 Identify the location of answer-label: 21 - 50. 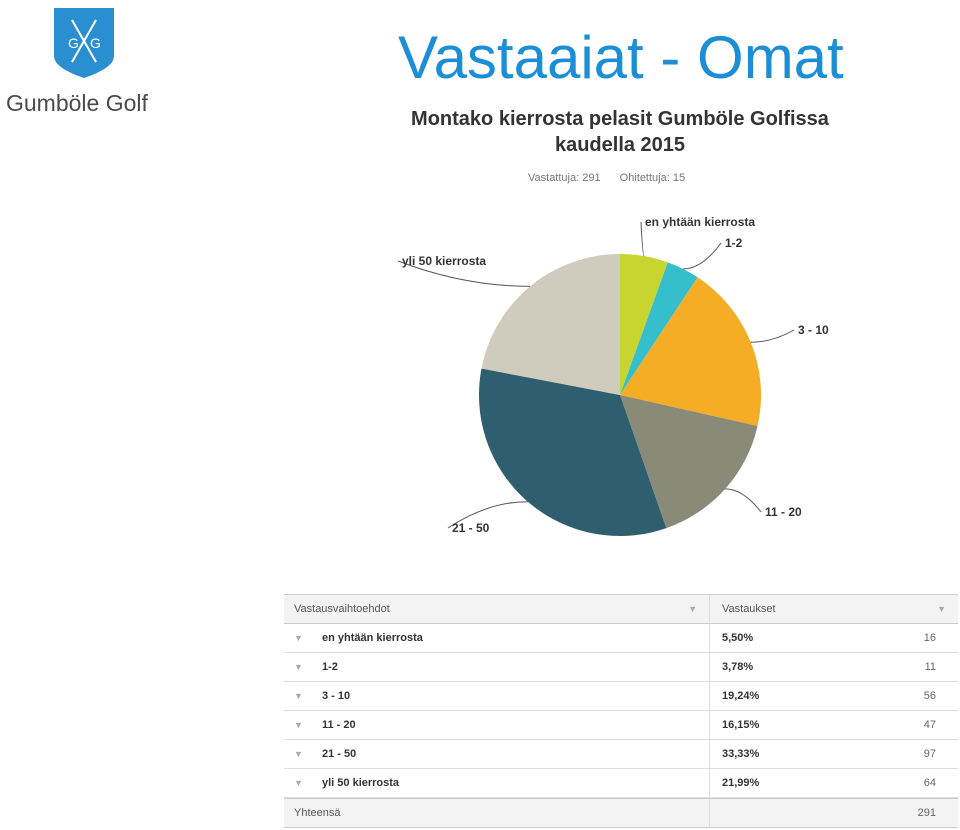
(339, 754).